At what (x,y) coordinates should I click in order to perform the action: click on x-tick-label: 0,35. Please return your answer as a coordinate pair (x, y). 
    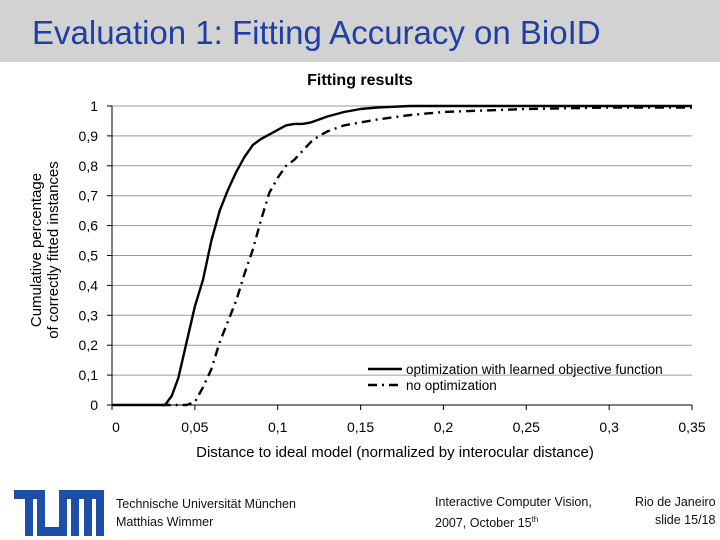
    Looking at the image, I should click on (691, 427).